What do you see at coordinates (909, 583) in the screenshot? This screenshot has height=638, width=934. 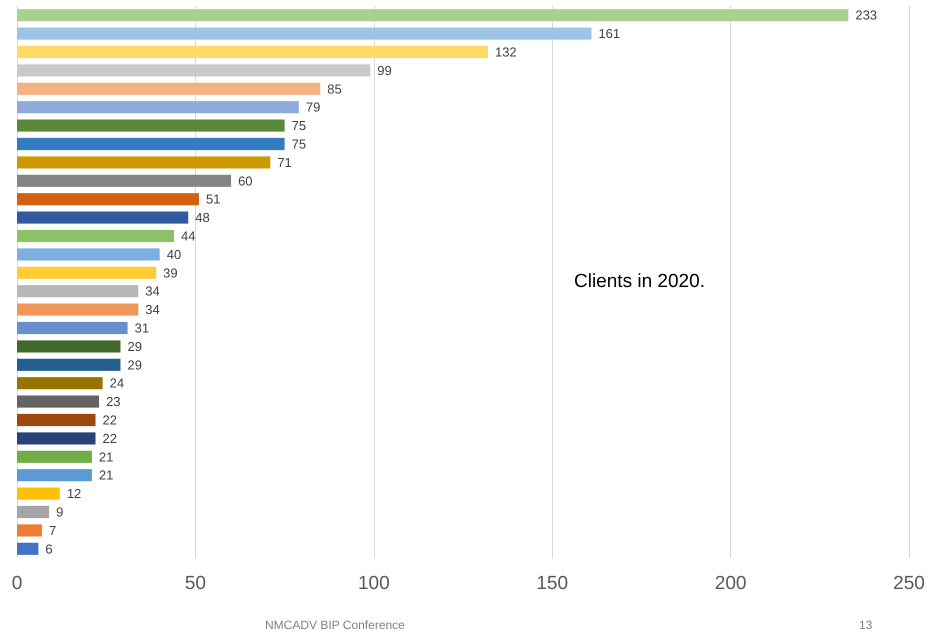 I see `x-tick-label: 250` at bounding box center [909, 583].